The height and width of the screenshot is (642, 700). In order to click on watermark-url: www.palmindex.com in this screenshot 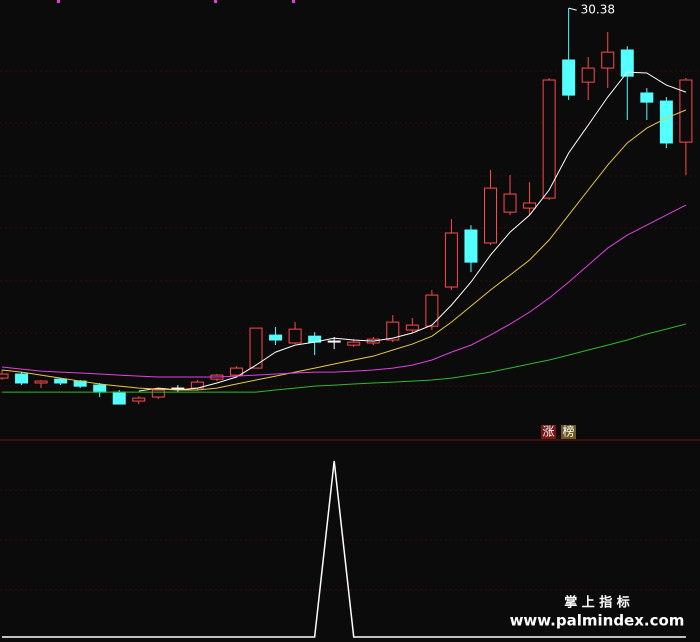, I will do `click(597, 621)`.